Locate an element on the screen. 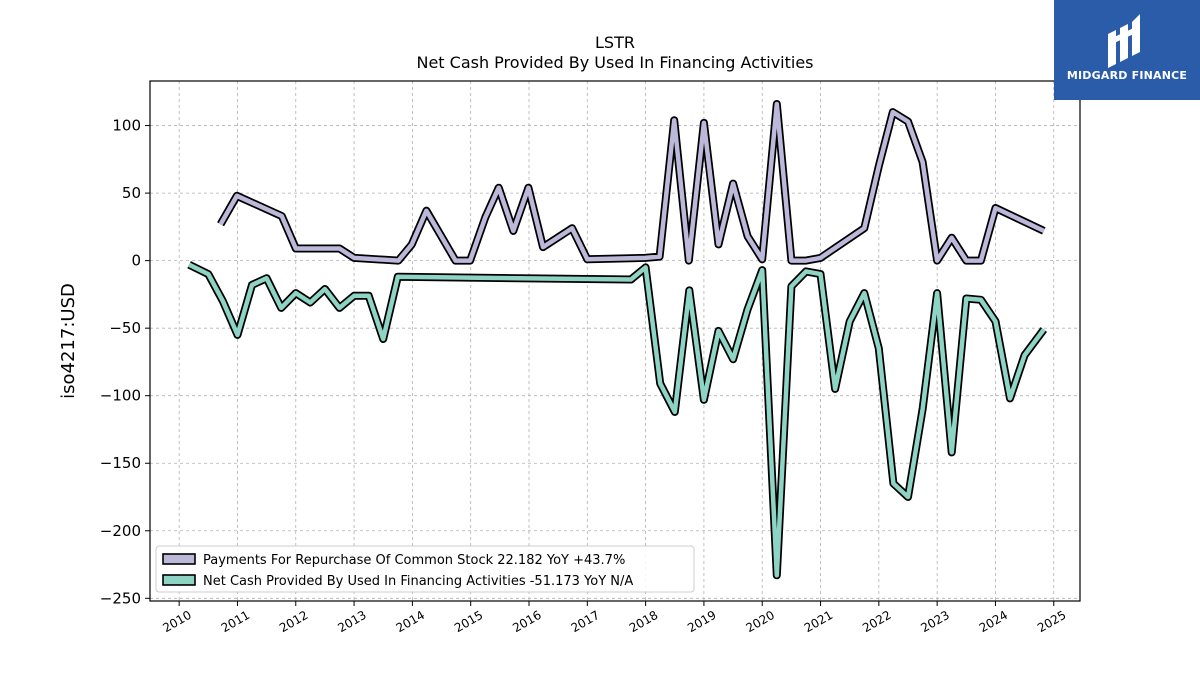 The width and height of the screenshot is (1200, 675). x-tick-label: 2014 is located at coordinates (410, 621).